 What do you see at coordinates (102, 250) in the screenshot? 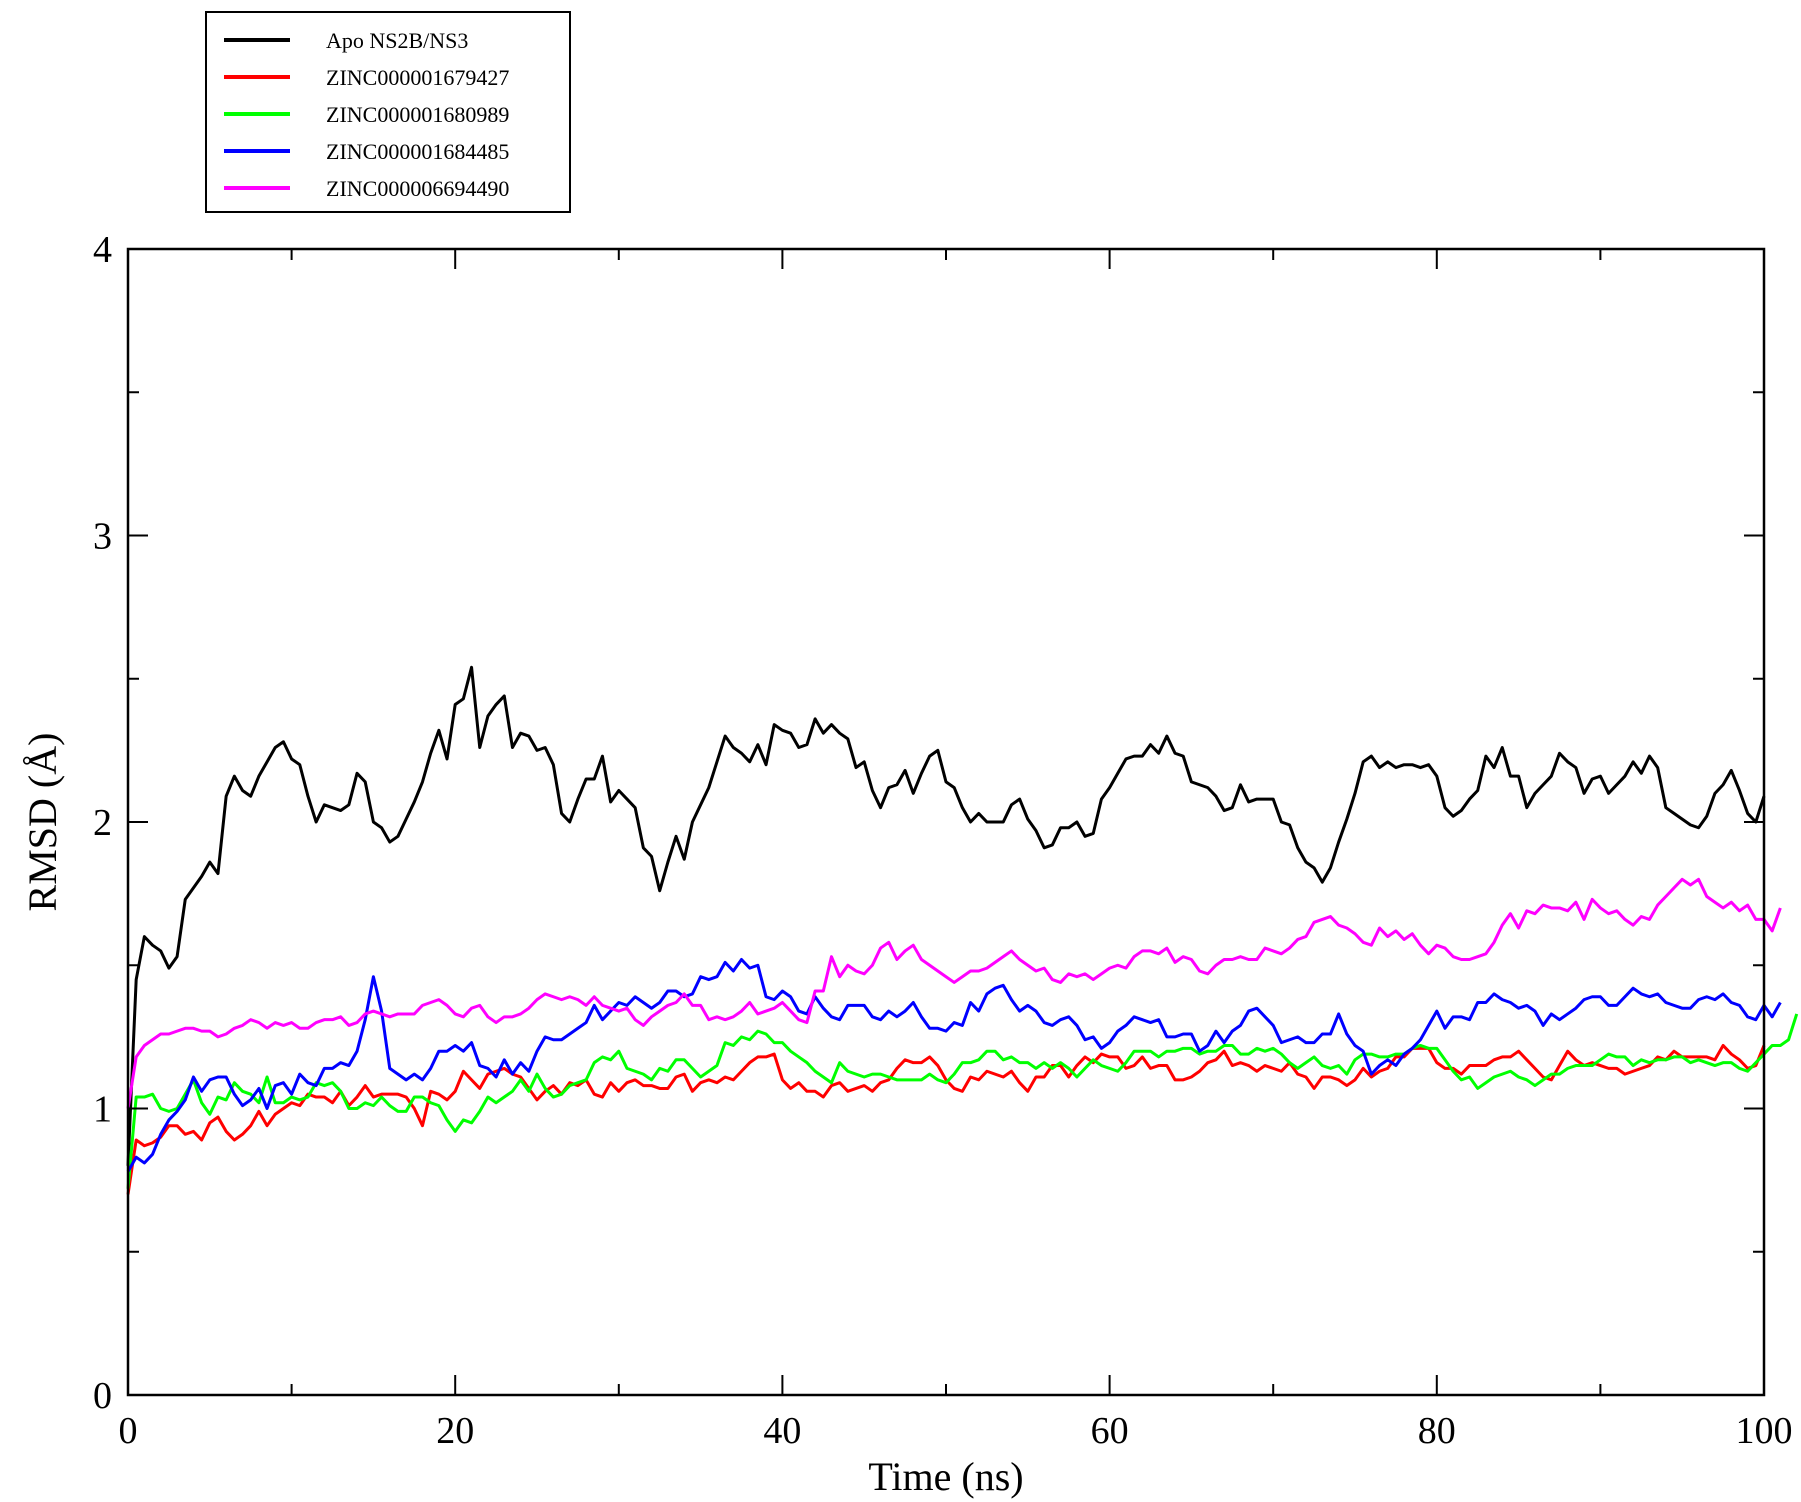
I see `y-tick-label: 4` at bounding box center [102, 250].